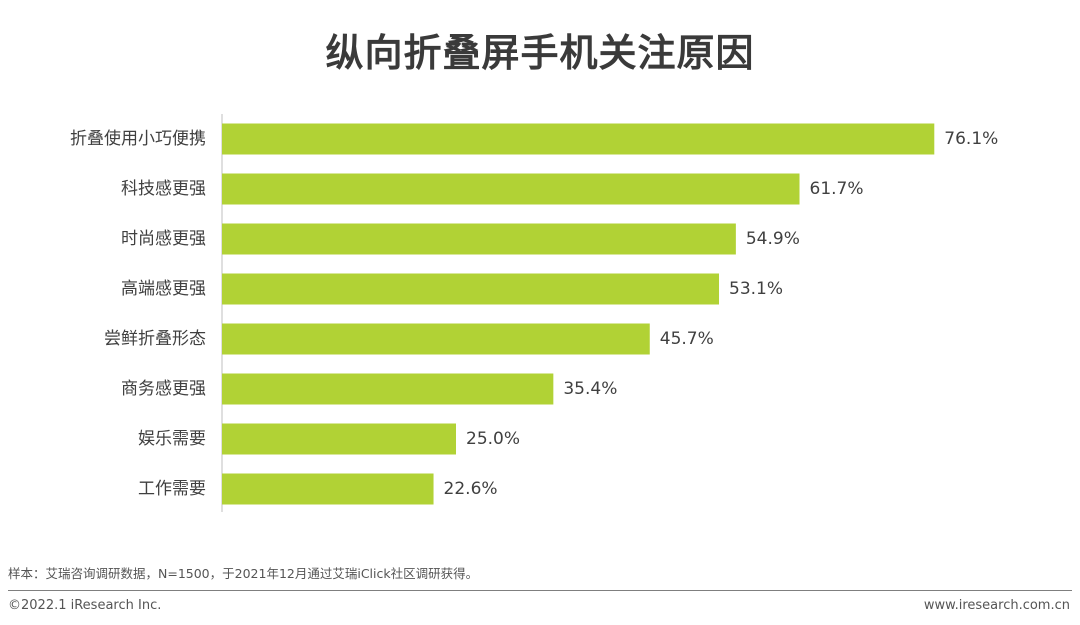 The width and height of the screenshot is (1080, 625). I want to click on value-label: 45.7%, so click(687, 339).